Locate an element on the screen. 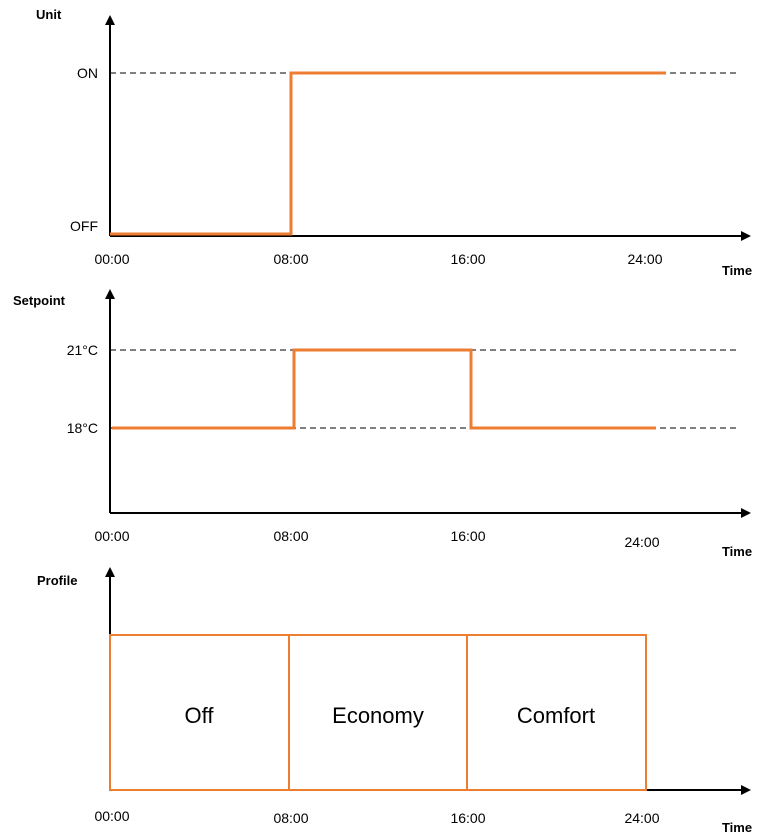 Image resolution: width=761 pixels, height=834 pixels. unit-x-tick-0: 00:00 is located at coordinates (111, 259).